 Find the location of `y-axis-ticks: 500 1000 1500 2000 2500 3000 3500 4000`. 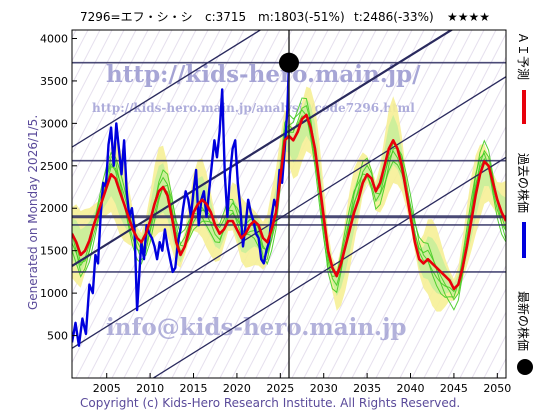

y-axis-ticks: 500 1000 1500 2000 2500 3000 3500 4000 is located at coordinates (58, 187).